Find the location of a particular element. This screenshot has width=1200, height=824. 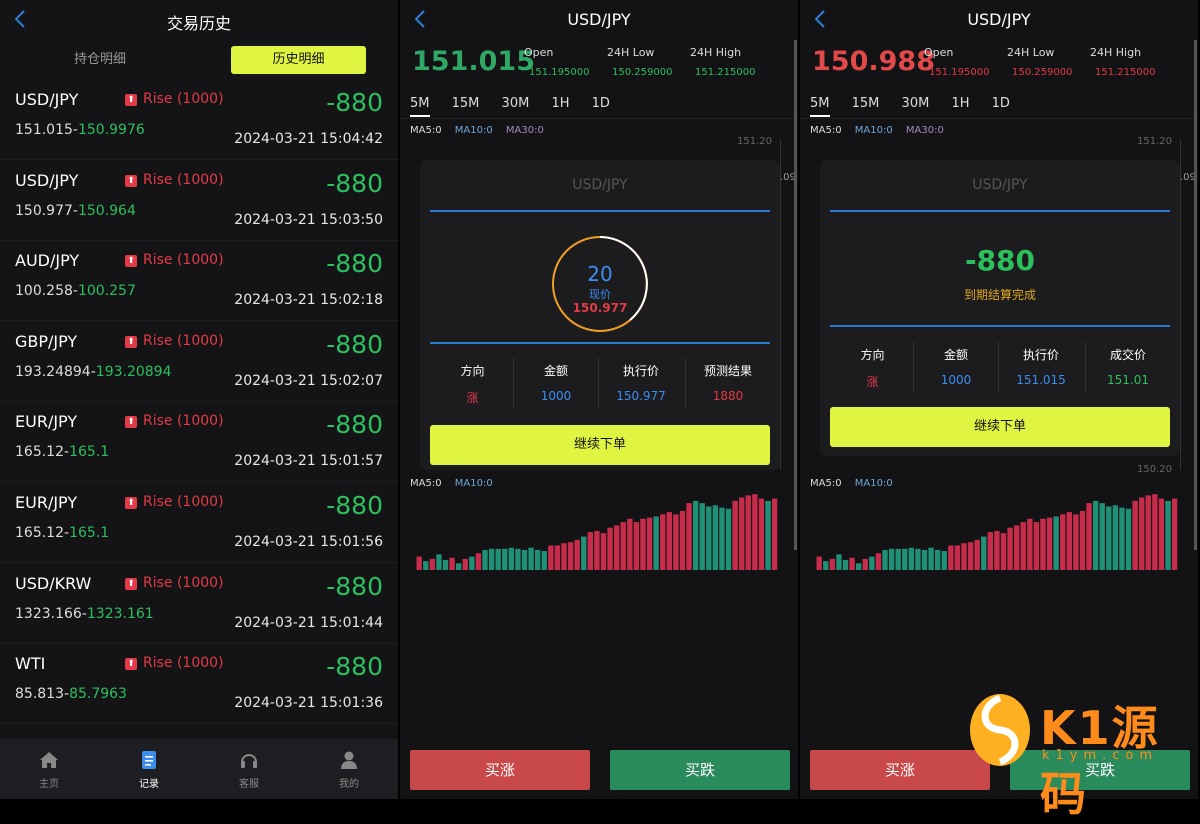

ma10-vol-label: MA10:0 is located at coordinates (873, 483).